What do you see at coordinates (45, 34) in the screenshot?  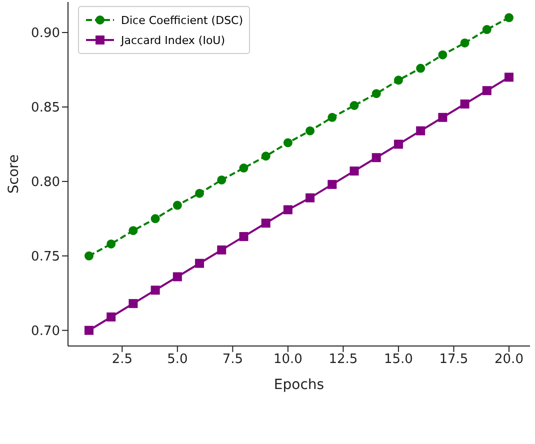 I see `y-tick-label: 0.90` at bounding box center [45, 34].